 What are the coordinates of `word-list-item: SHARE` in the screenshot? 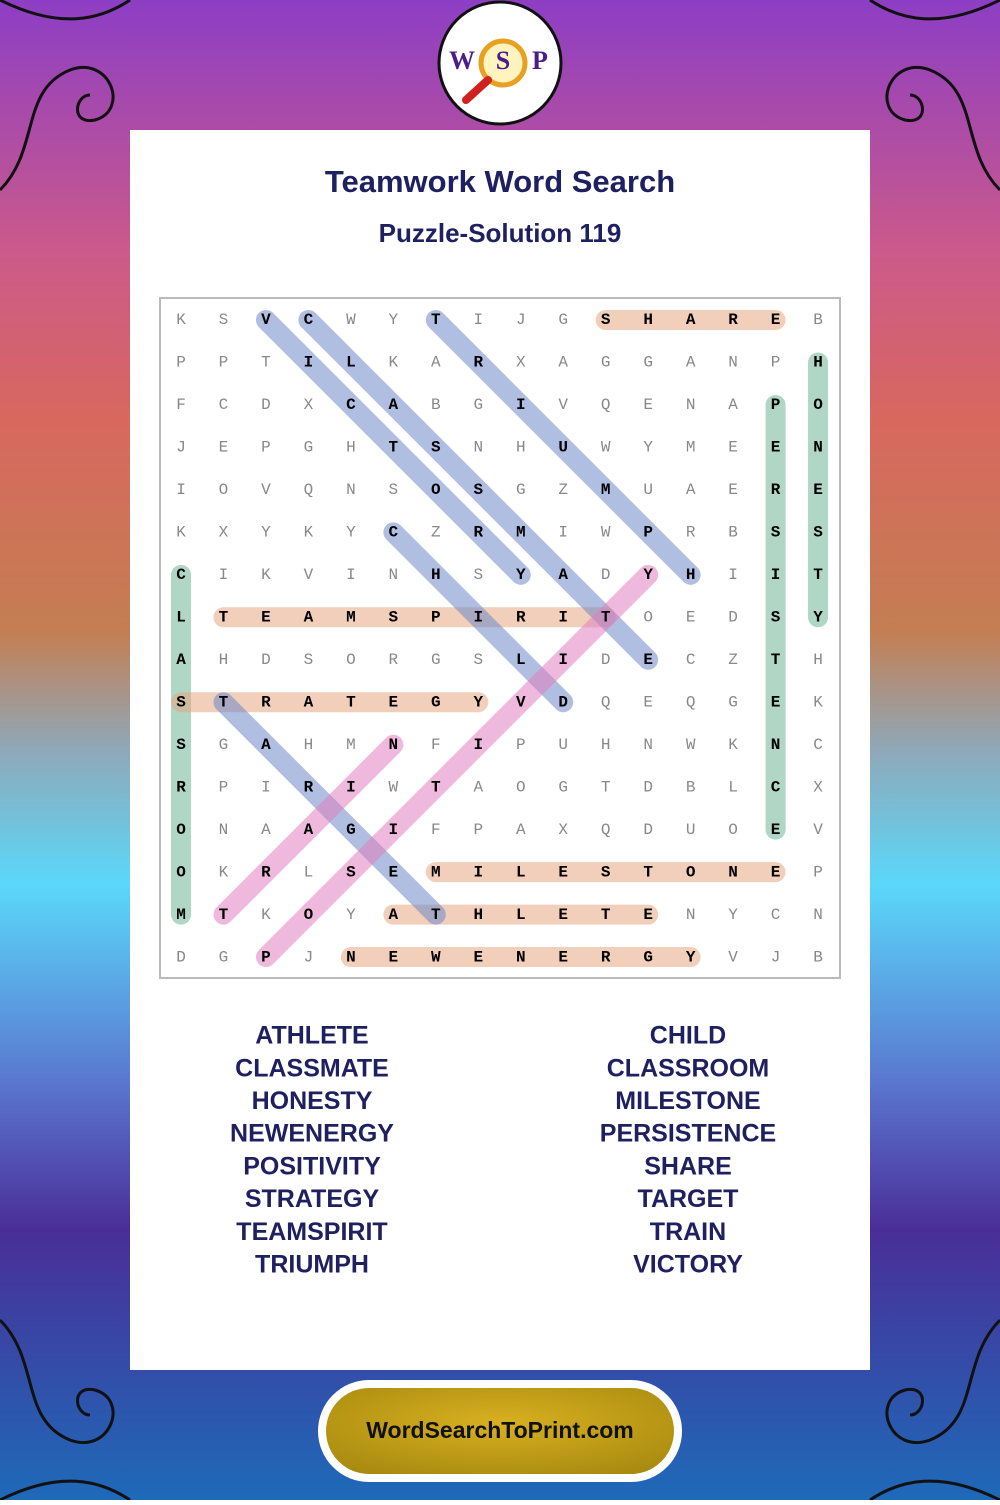 It's located at (688, 1166).